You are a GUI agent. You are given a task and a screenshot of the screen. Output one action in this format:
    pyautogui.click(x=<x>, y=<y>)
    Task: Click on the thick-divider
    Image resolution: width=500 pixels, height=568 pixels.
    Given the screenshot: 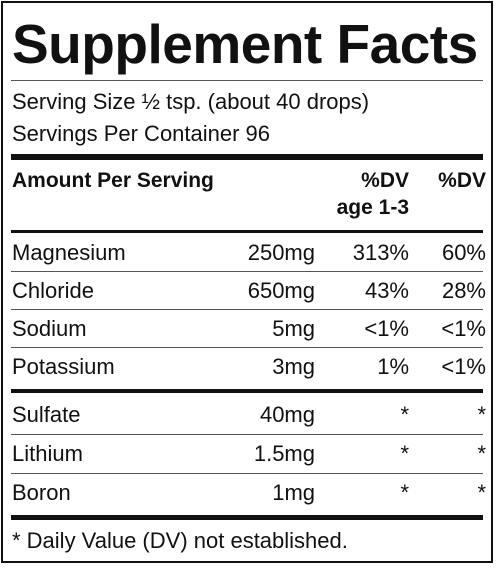 What is the action you would take?
    pyautogui.click(x=247, y=157)
    